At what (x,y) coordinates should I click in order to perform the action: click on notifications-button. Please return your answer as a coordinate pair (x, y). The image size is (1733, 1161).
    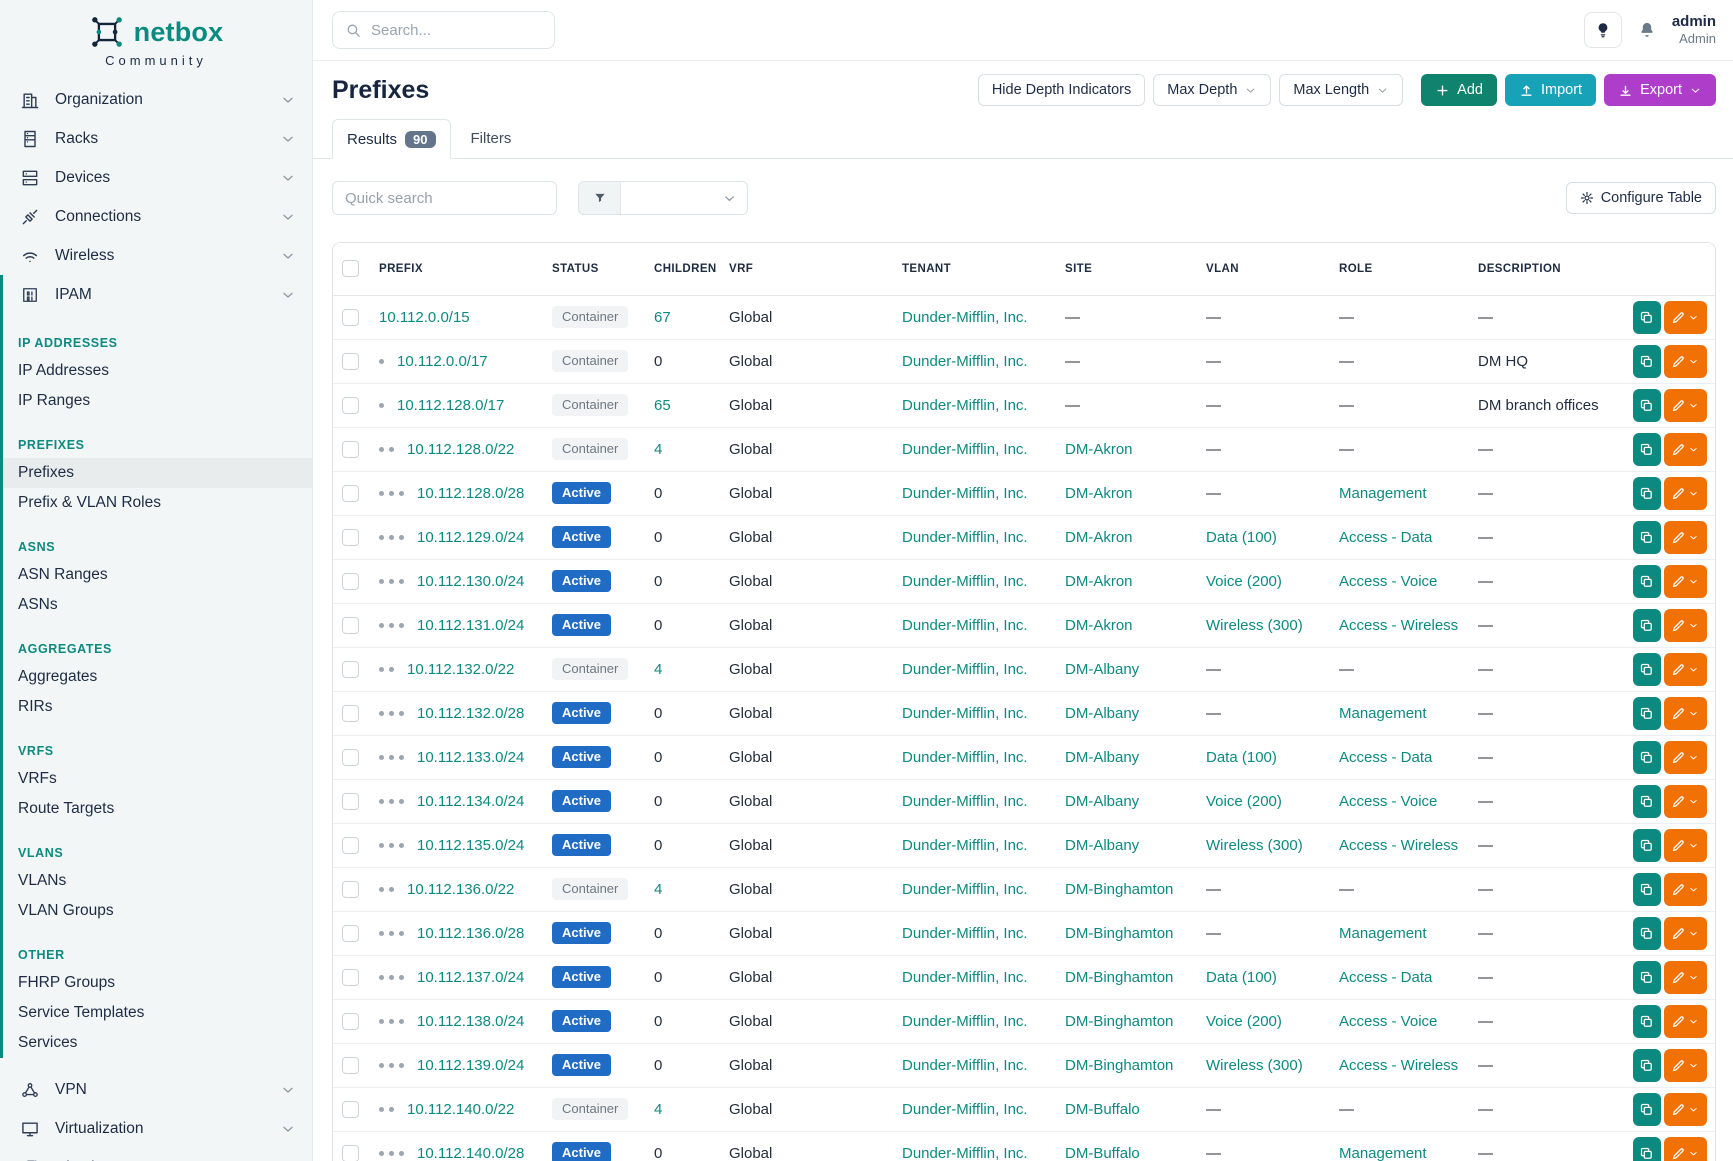
    Looking at the image, I should click on (1647, 30).